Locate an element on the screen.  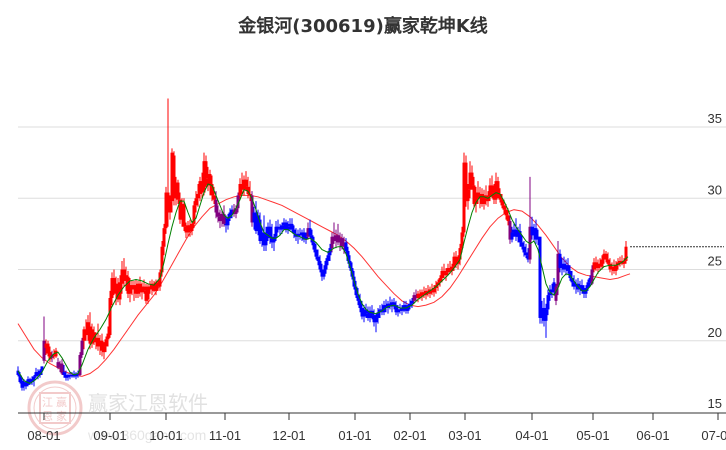
x-tick-label: 12-01 is located at coordinates (288, 435).